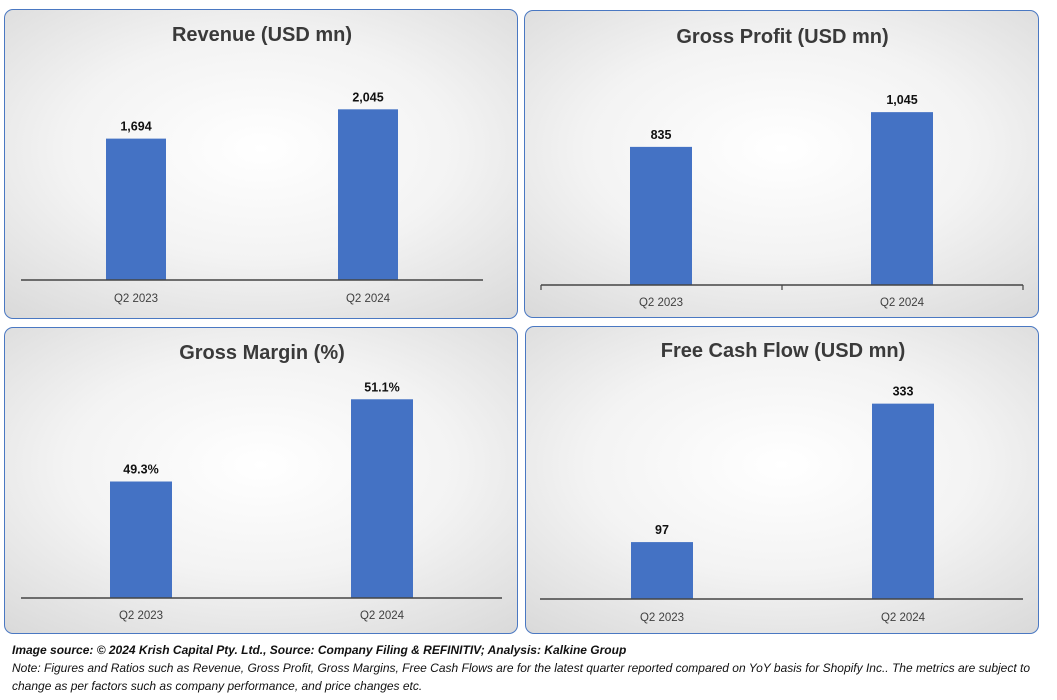 This screenshot has height=700, width=1057. Describe the element at coordinates (782, 37) in the screenshot. I see `gross-profit-chart-title: Gross Profit (USD mn)` at that location.